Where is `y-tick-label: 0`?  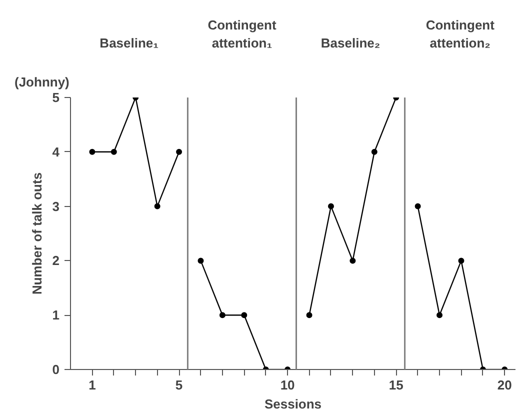 y-tick-label: 0 is located at coordinates (56, 369).